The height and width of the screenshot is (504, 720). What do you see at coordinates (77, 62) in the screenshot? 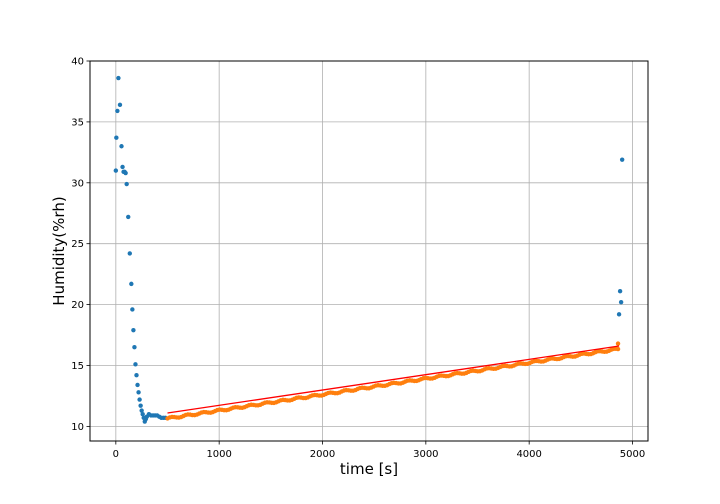
I see `y-tick-label: 40` at bounding box center [77, 62].